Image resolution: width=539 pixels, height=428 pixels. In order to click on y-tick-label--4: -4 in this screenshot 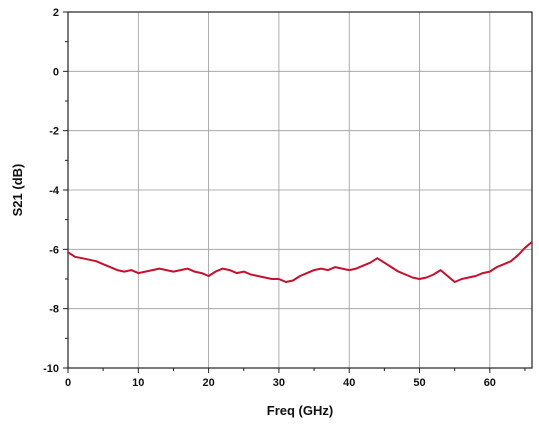, I will do `click(54, 191)`.